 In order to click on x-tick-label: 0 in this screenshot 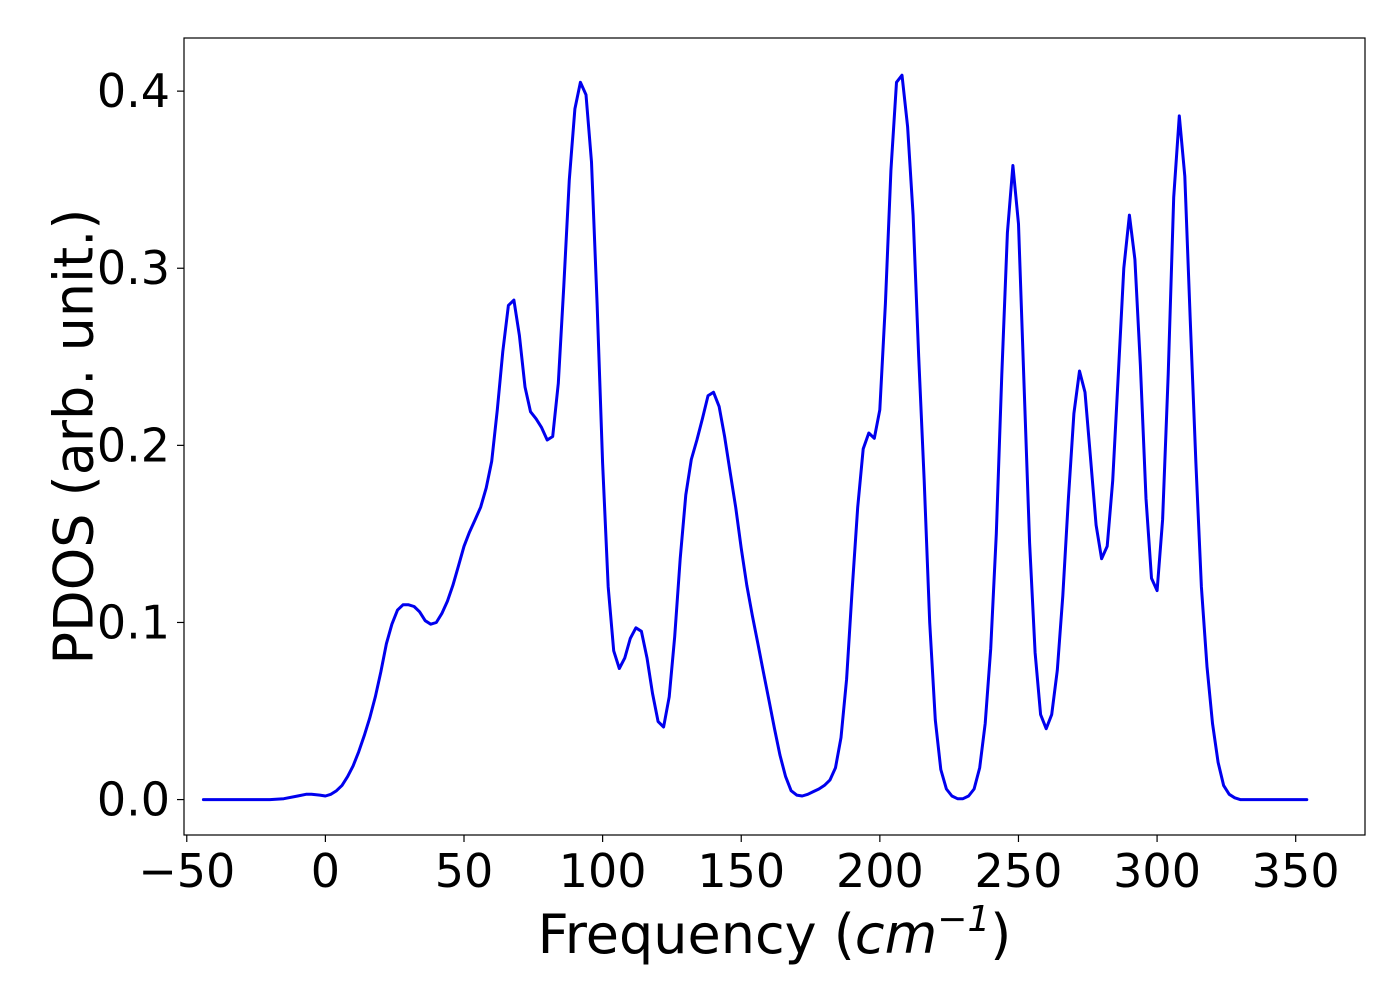, I will do `click(325, 871)`.